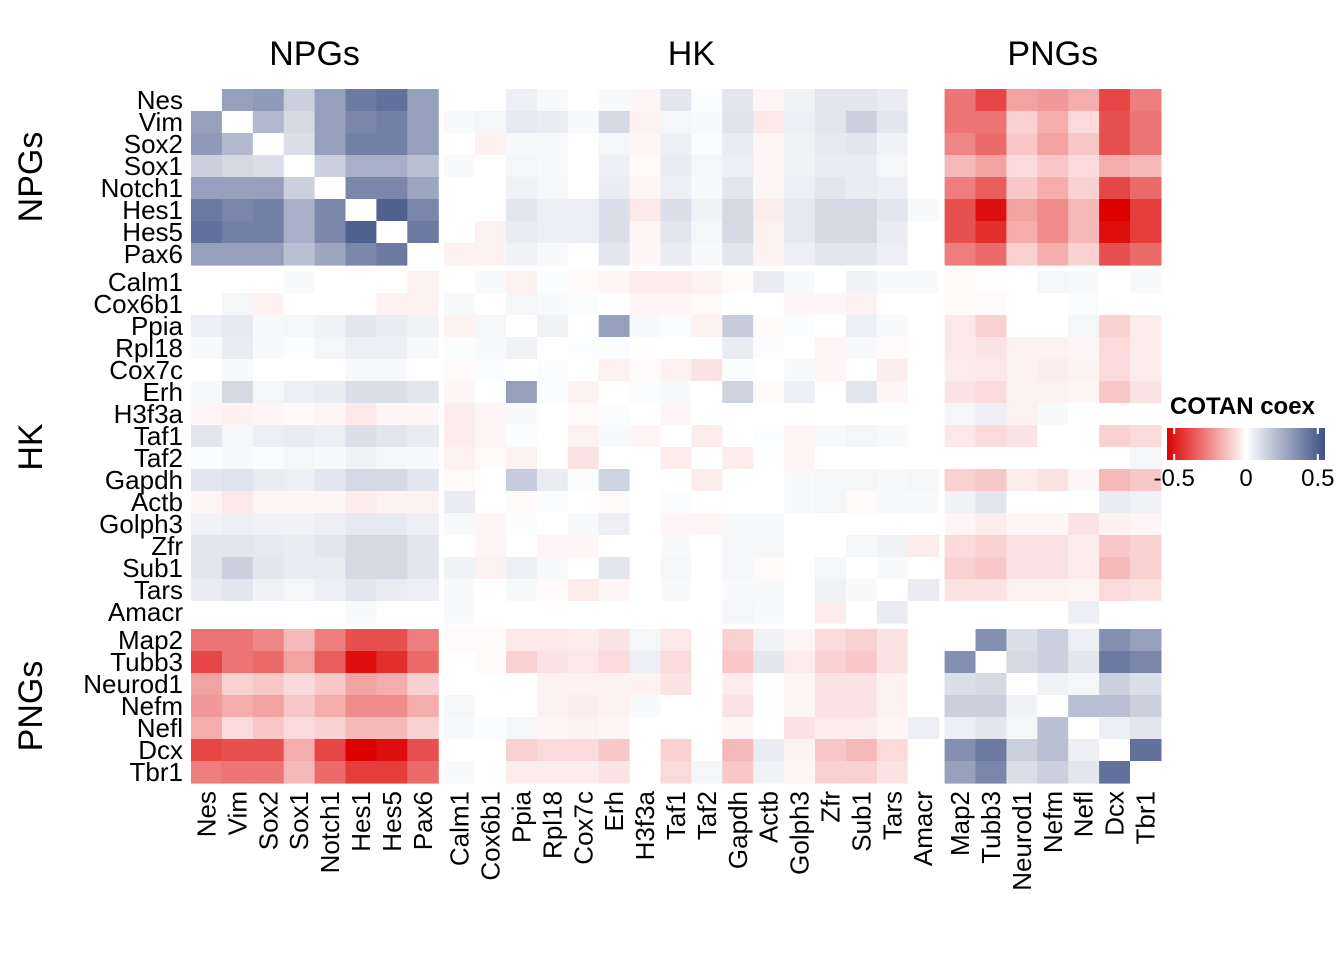 This screenshot has width=1344, height=960. Describe the element at coordinates (141, 524) in the screenshot. I see `row-label: Golph3` at that location.